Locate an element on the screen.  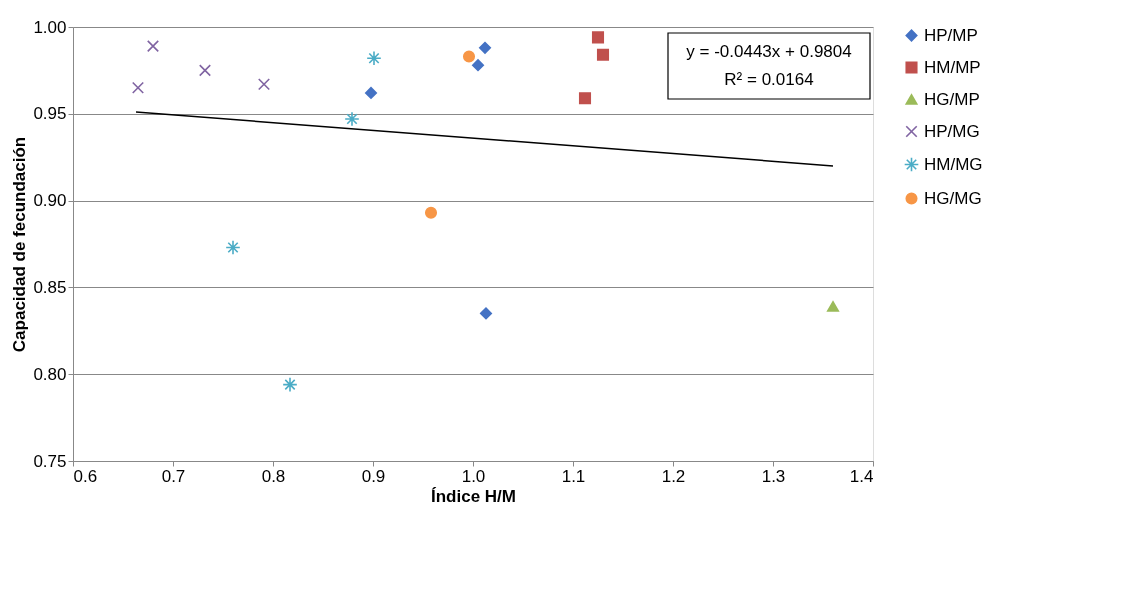
y-tick-label: 0.80 is located at coordinates (50, 374).